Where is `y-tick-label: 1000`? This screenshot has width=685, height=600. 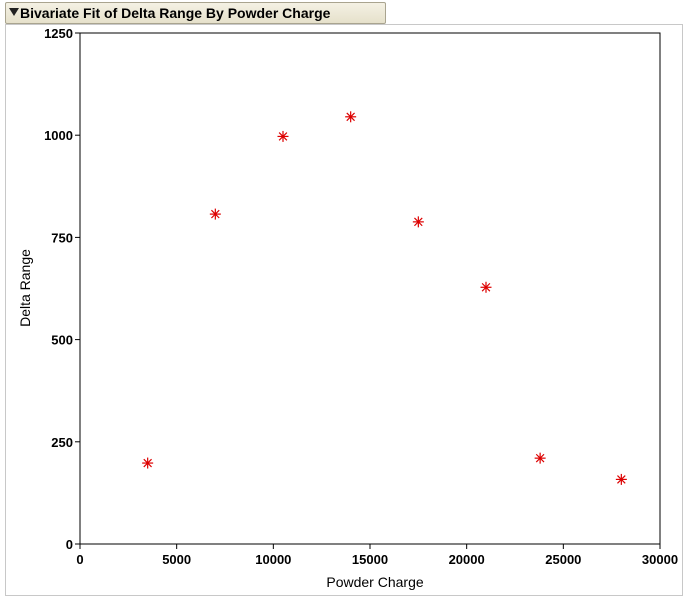
y-tick-label: 1000 is located at coordinates (58, 135).